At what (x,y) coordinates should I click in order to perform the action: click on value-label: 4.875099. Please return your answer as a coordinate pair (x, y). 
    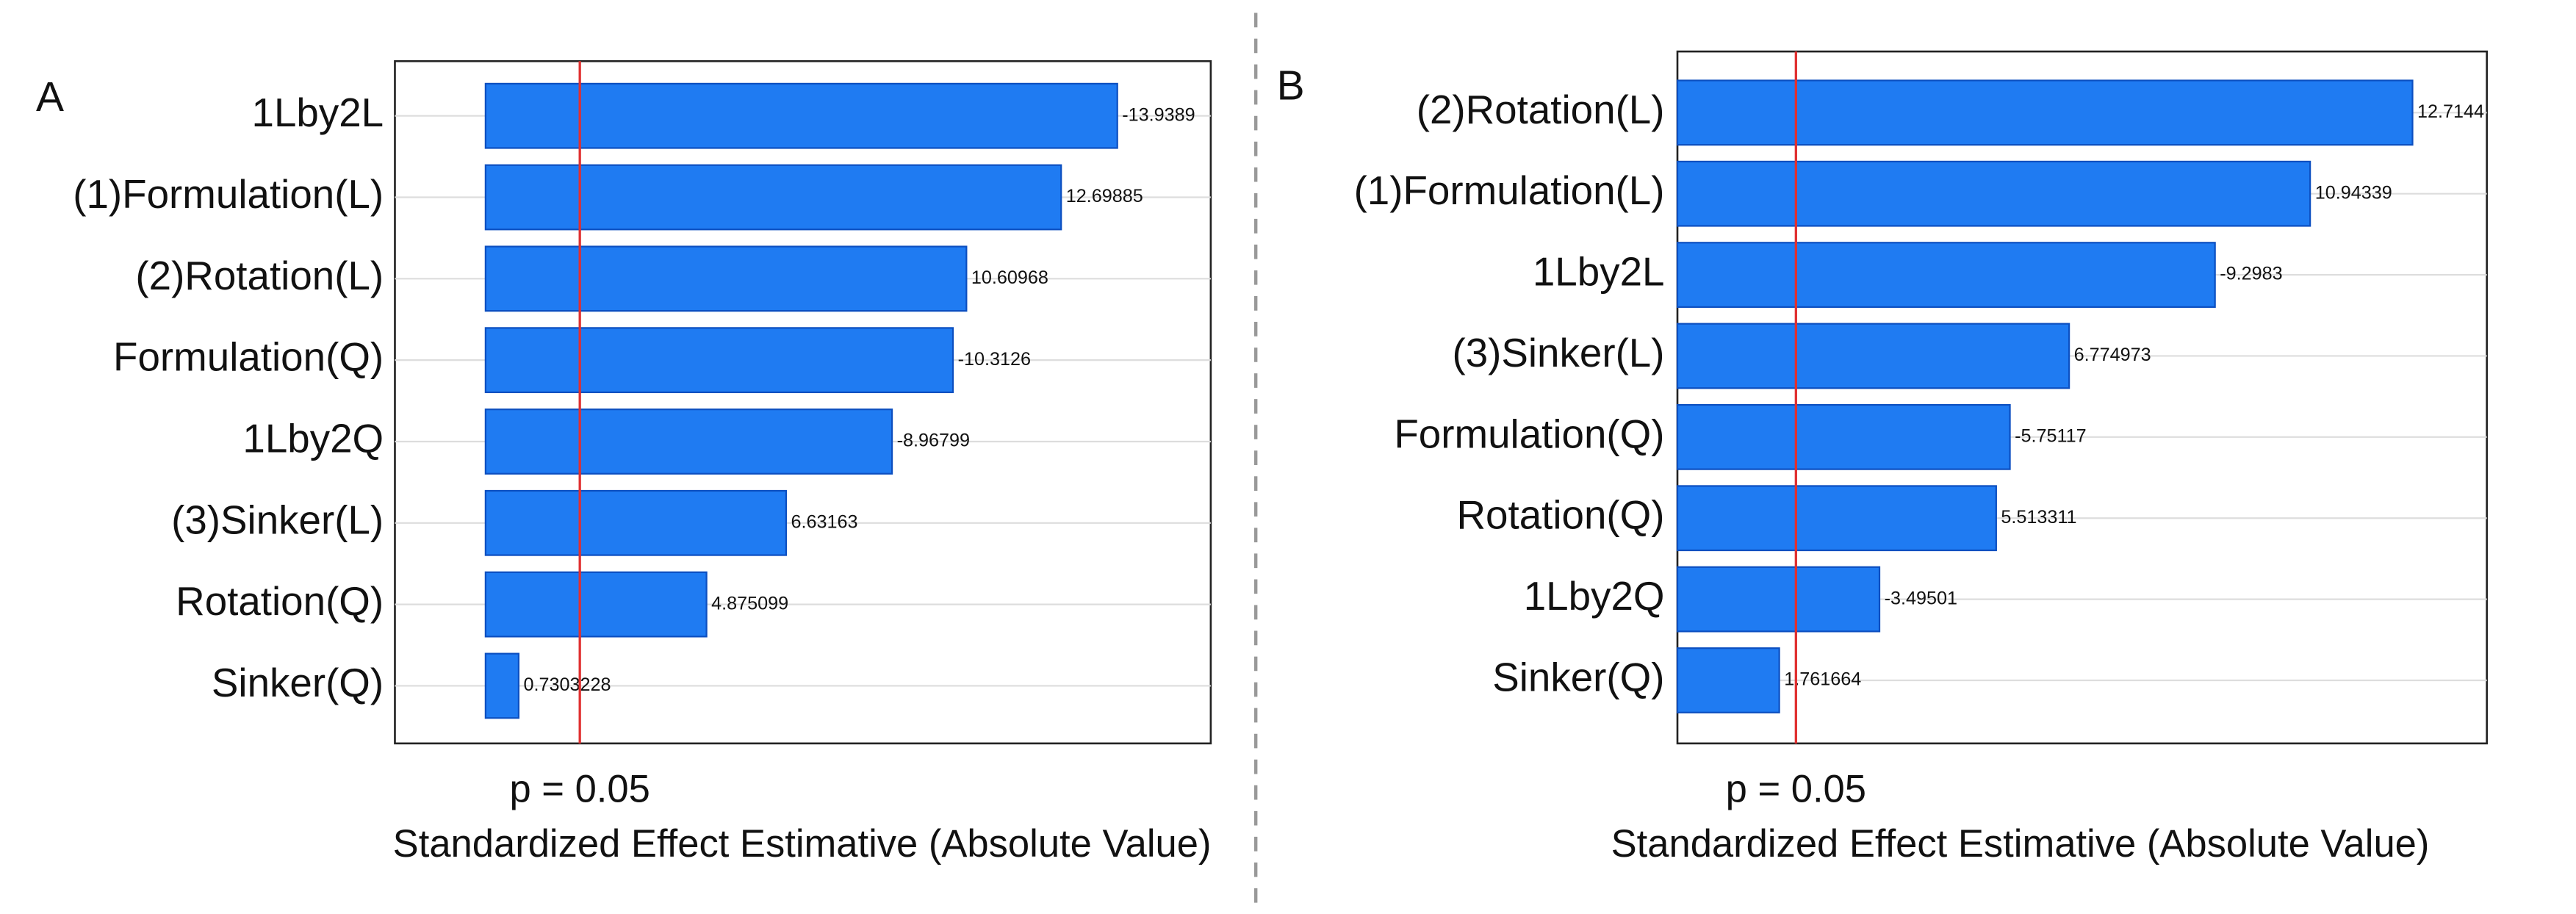
    Looking at the image, I should click on (749, 603).